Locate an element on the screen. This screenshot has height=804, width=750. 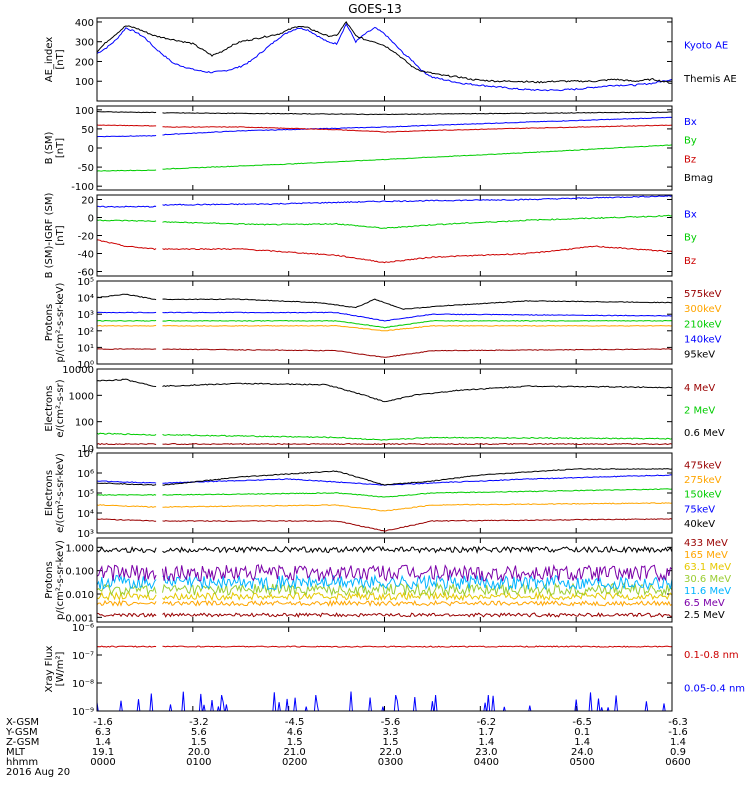
x-tick-label: 0500 is located at coordinates (581, 762).